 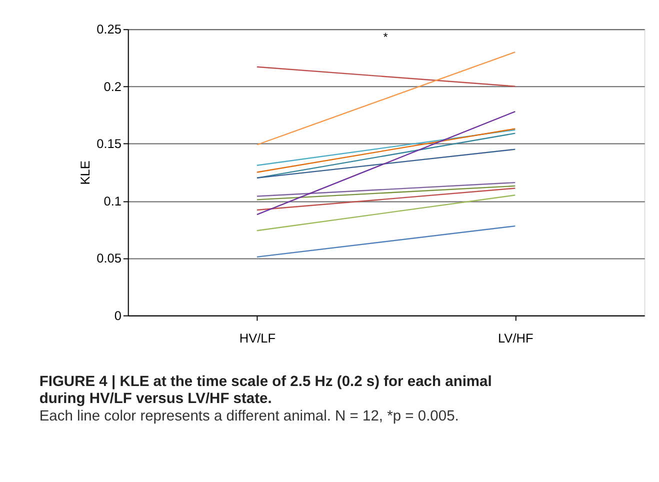 I want to click on y-tick-label: 0.15, so click(x=109, y=144).